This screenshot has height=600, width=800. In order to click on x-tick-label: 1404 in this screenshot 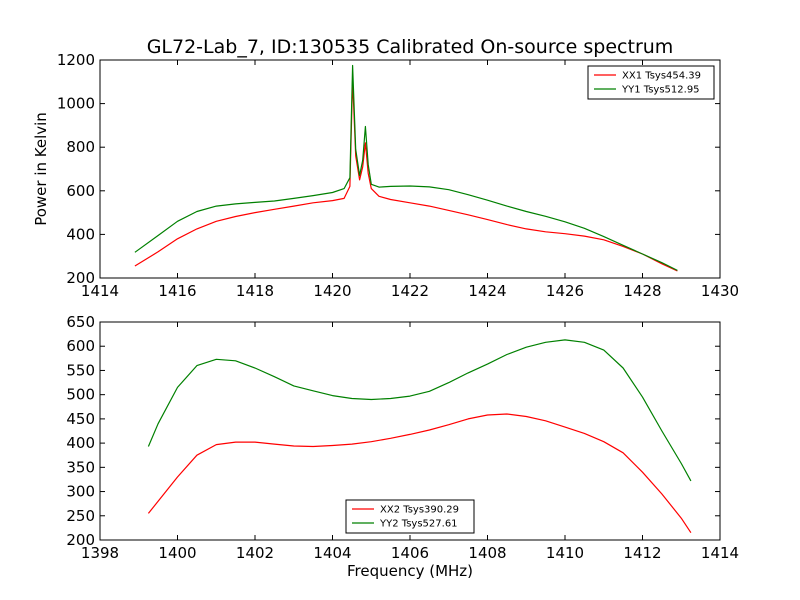, I will do `click(332, 553)`.